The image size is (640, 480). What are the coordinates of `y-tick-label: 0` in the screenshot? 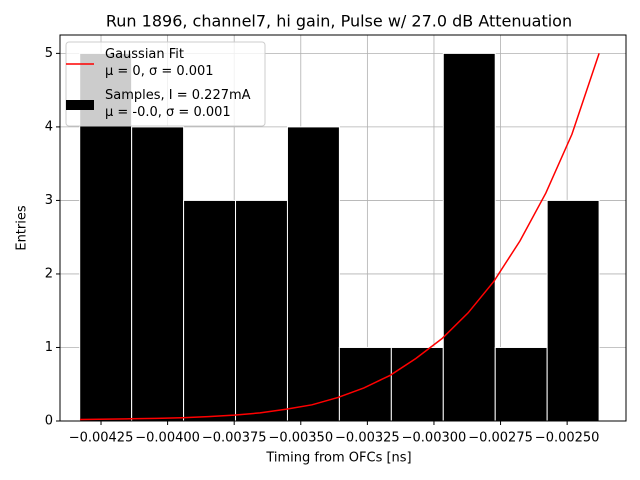 It's located at (49, 421).